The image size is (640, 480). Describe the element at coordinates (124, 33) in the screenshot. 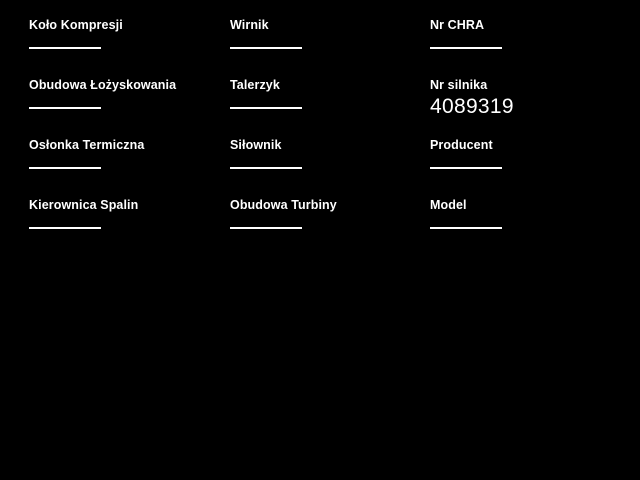

I see `field-kolo-kompresji: Koło Kompresji` at that location.